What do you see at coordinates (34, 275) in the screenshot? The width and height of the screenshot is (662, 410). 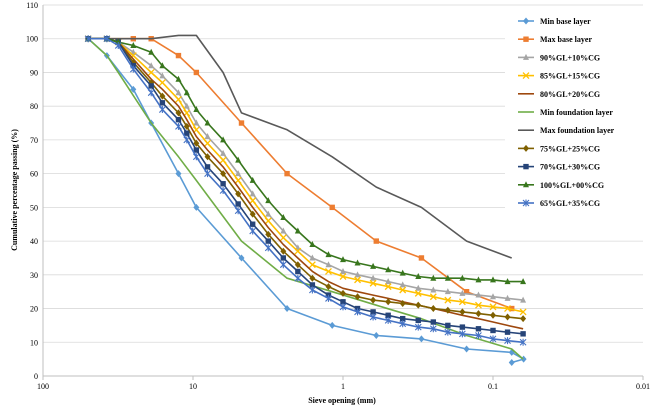 I see `y-tick-label: 30` at bounding box center [34, 275].